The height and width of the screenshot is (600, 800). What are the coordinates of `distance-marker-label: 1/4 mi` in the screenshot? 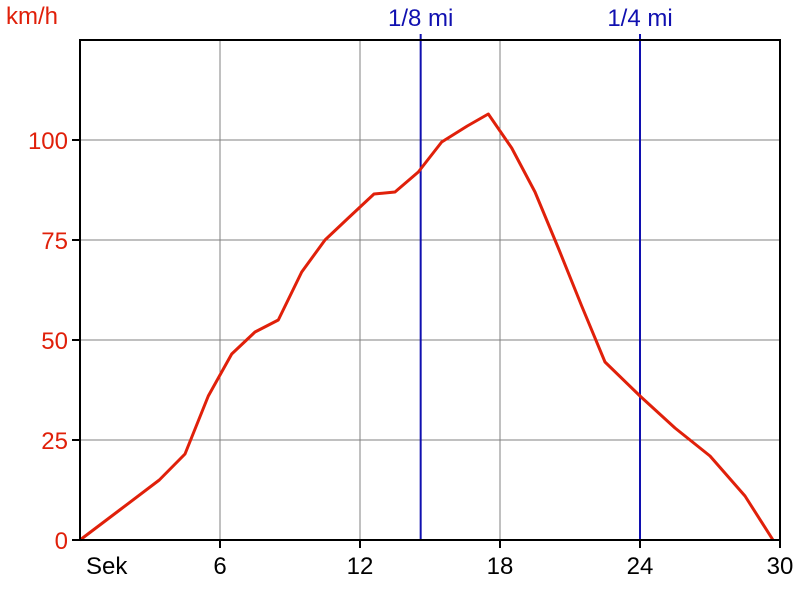 It's located at (639, 18).